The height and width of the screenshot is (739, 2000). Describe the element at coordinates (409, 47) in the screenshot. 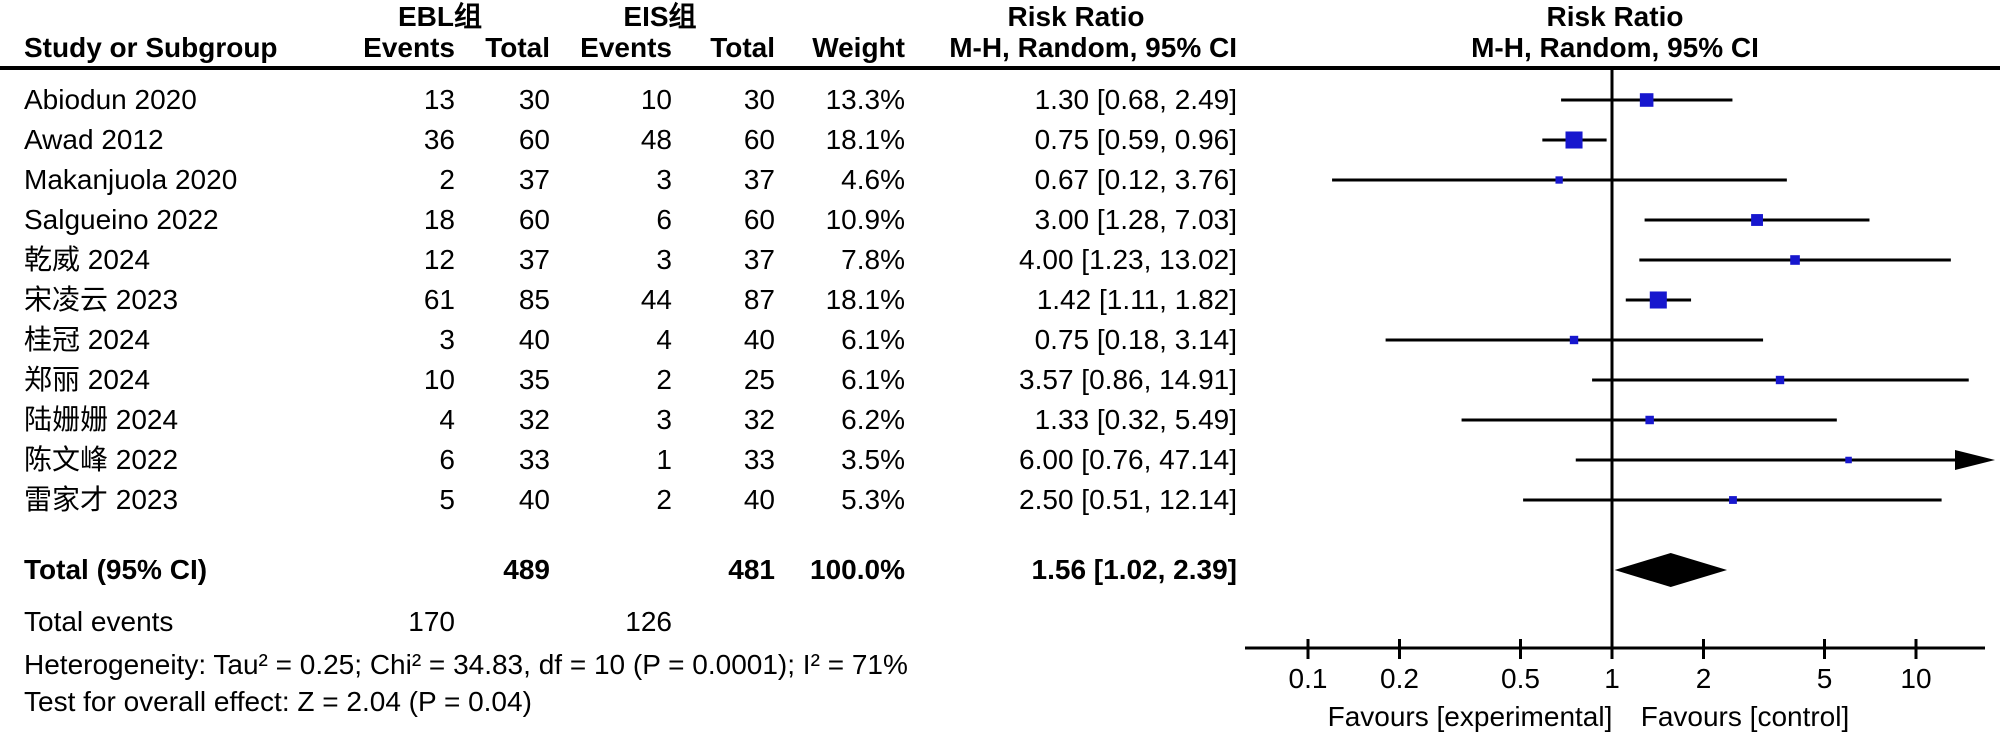

I see `col-header-events-ebl: Events` at that location.